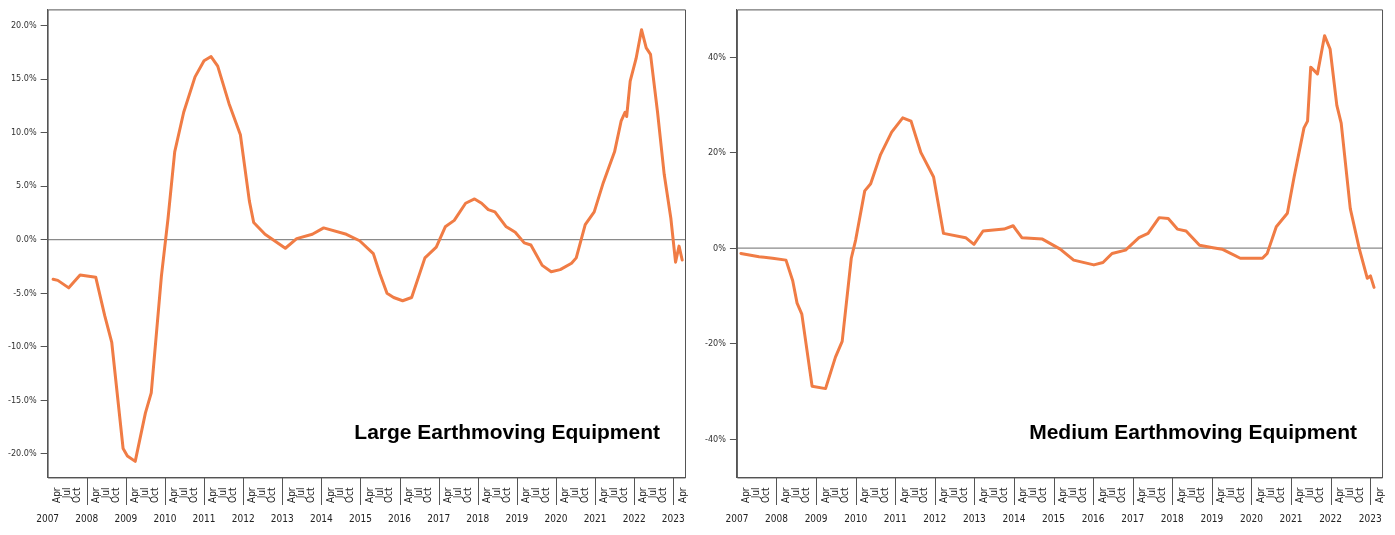 Image resolution: width=1395 pixels, height=535 pixels. I want to click on x-tick-label: 2023, so click(1370, 518).